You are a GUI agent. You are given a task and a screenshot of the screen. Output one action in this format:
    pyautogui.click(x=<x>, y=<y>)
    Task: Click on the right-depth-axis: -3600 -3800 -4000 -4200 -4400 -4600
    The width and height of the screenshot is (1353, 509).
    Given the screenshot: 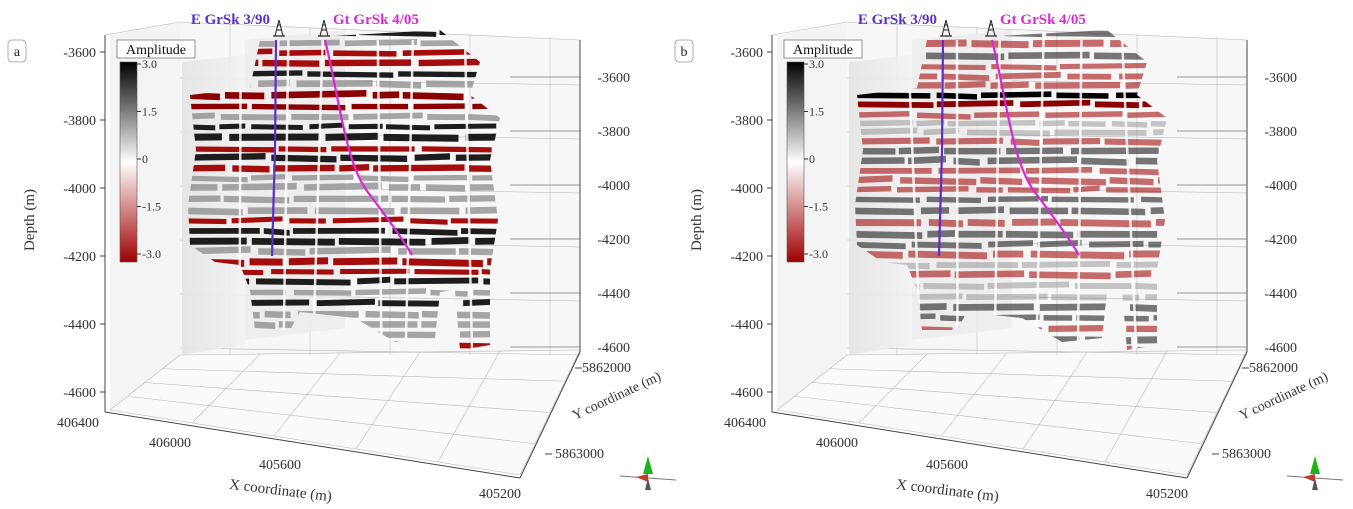 What is the action you would take?
    pyautogui.click(x=570, y=213)
    